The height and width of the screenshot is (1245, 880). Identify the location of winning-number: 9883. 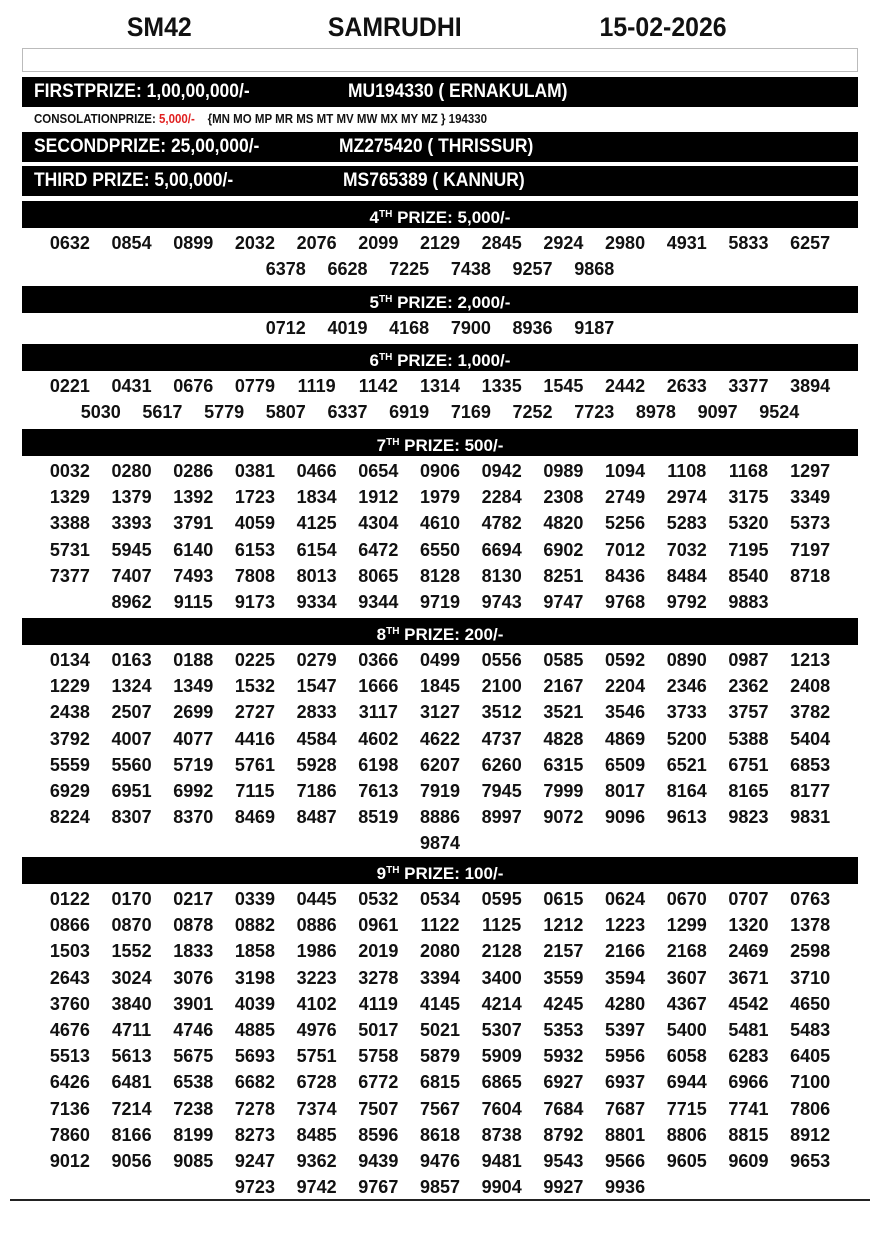
(748, 601).